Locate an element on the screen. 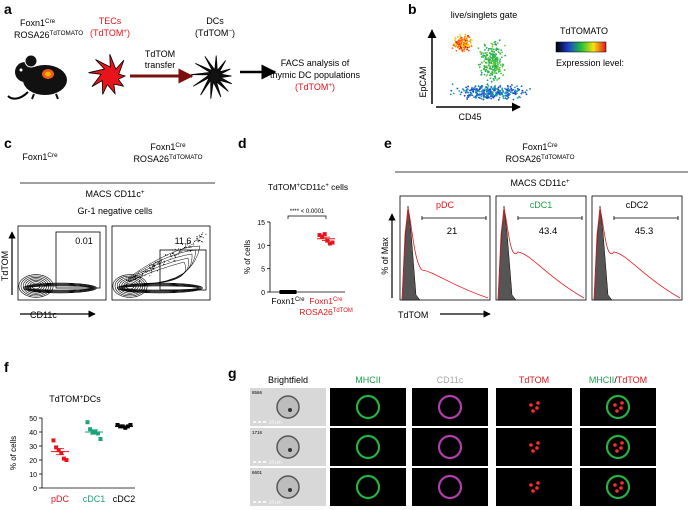 The image size is (691, 510). histogram-tdtom is located at coordinates (445, 254).